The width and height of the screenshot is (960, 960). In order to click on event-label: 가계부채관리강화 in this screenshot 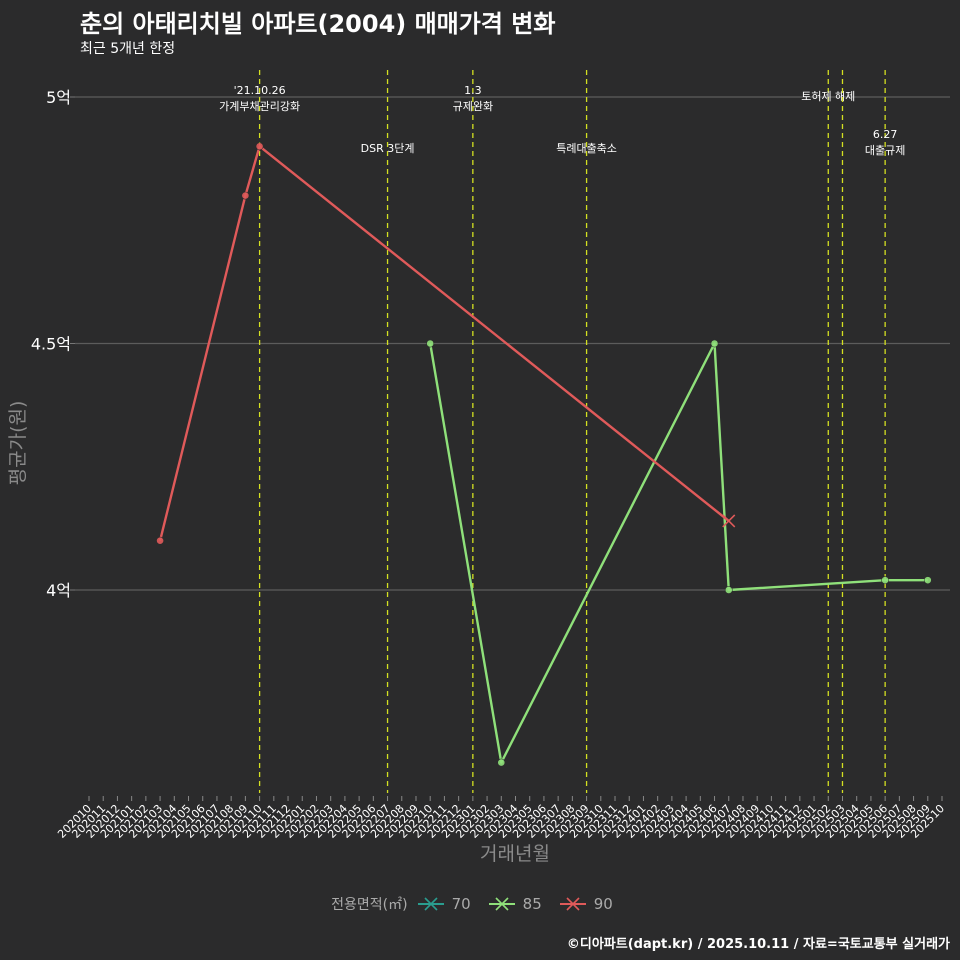, I will do `click(259, 106)`.